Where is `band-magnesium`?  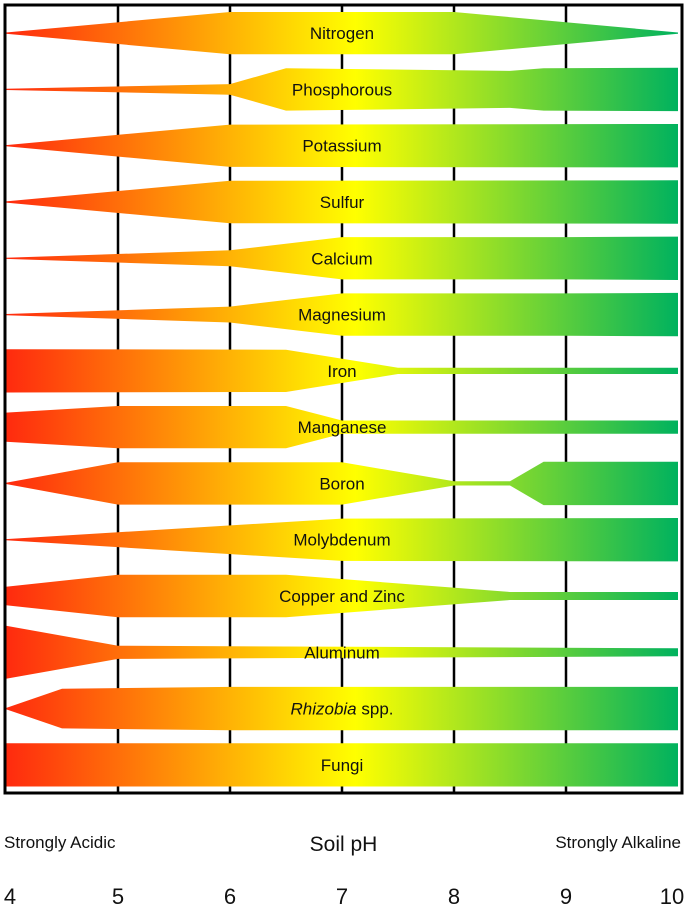 band-magnesium is located at coordinates (342, 314).